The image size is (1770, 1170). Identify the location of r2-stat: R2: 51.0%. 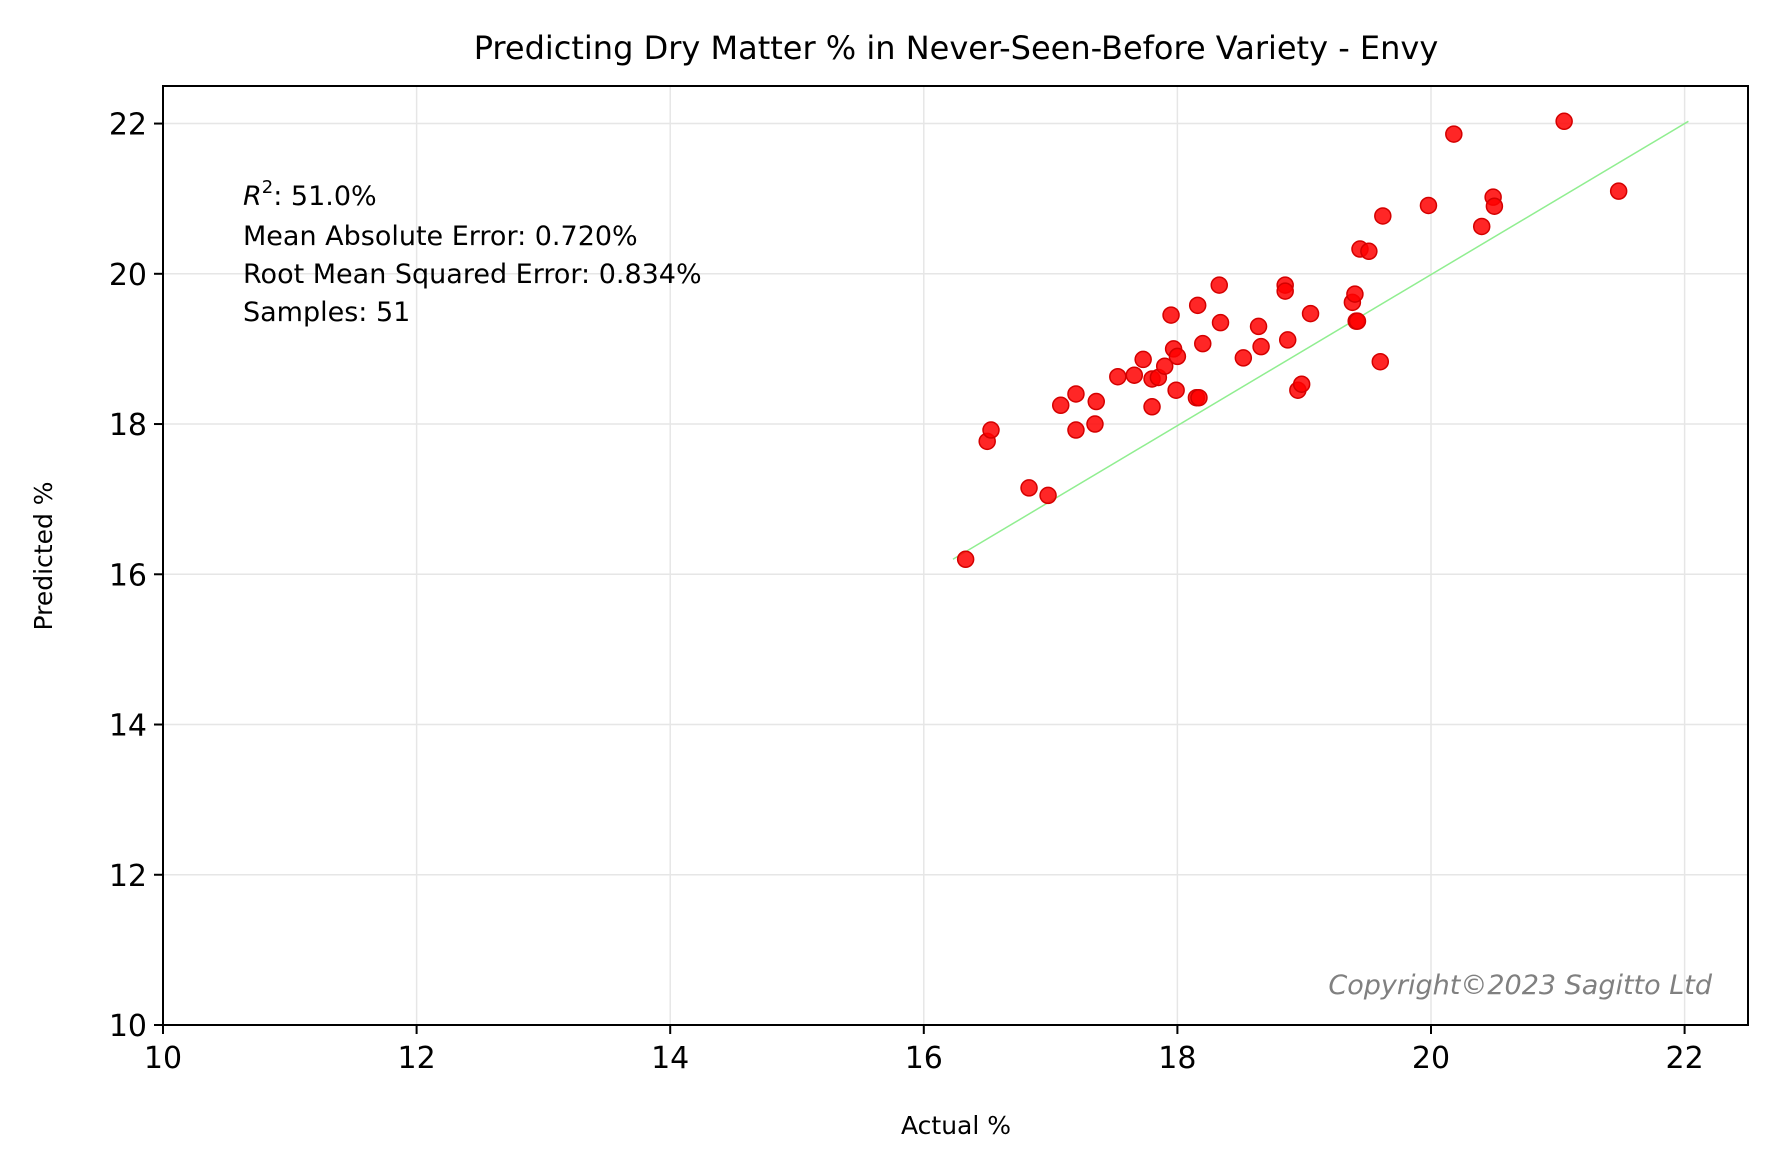
(310, 194).